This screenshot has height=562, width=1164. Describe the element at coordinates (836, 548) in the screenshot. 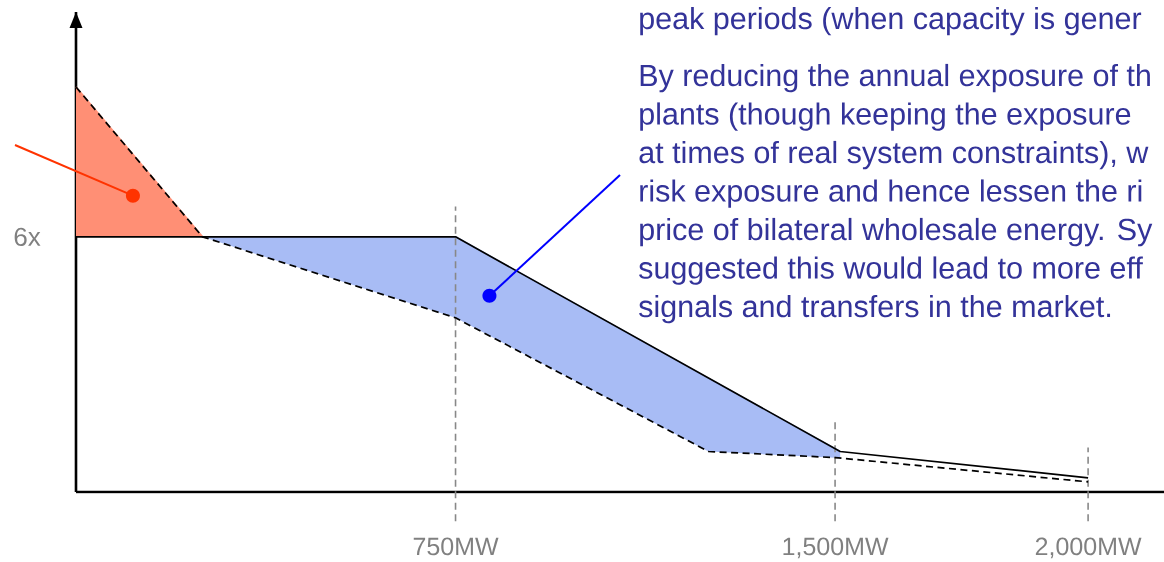

I see `x-tick-label: 1,500MW` at that location.